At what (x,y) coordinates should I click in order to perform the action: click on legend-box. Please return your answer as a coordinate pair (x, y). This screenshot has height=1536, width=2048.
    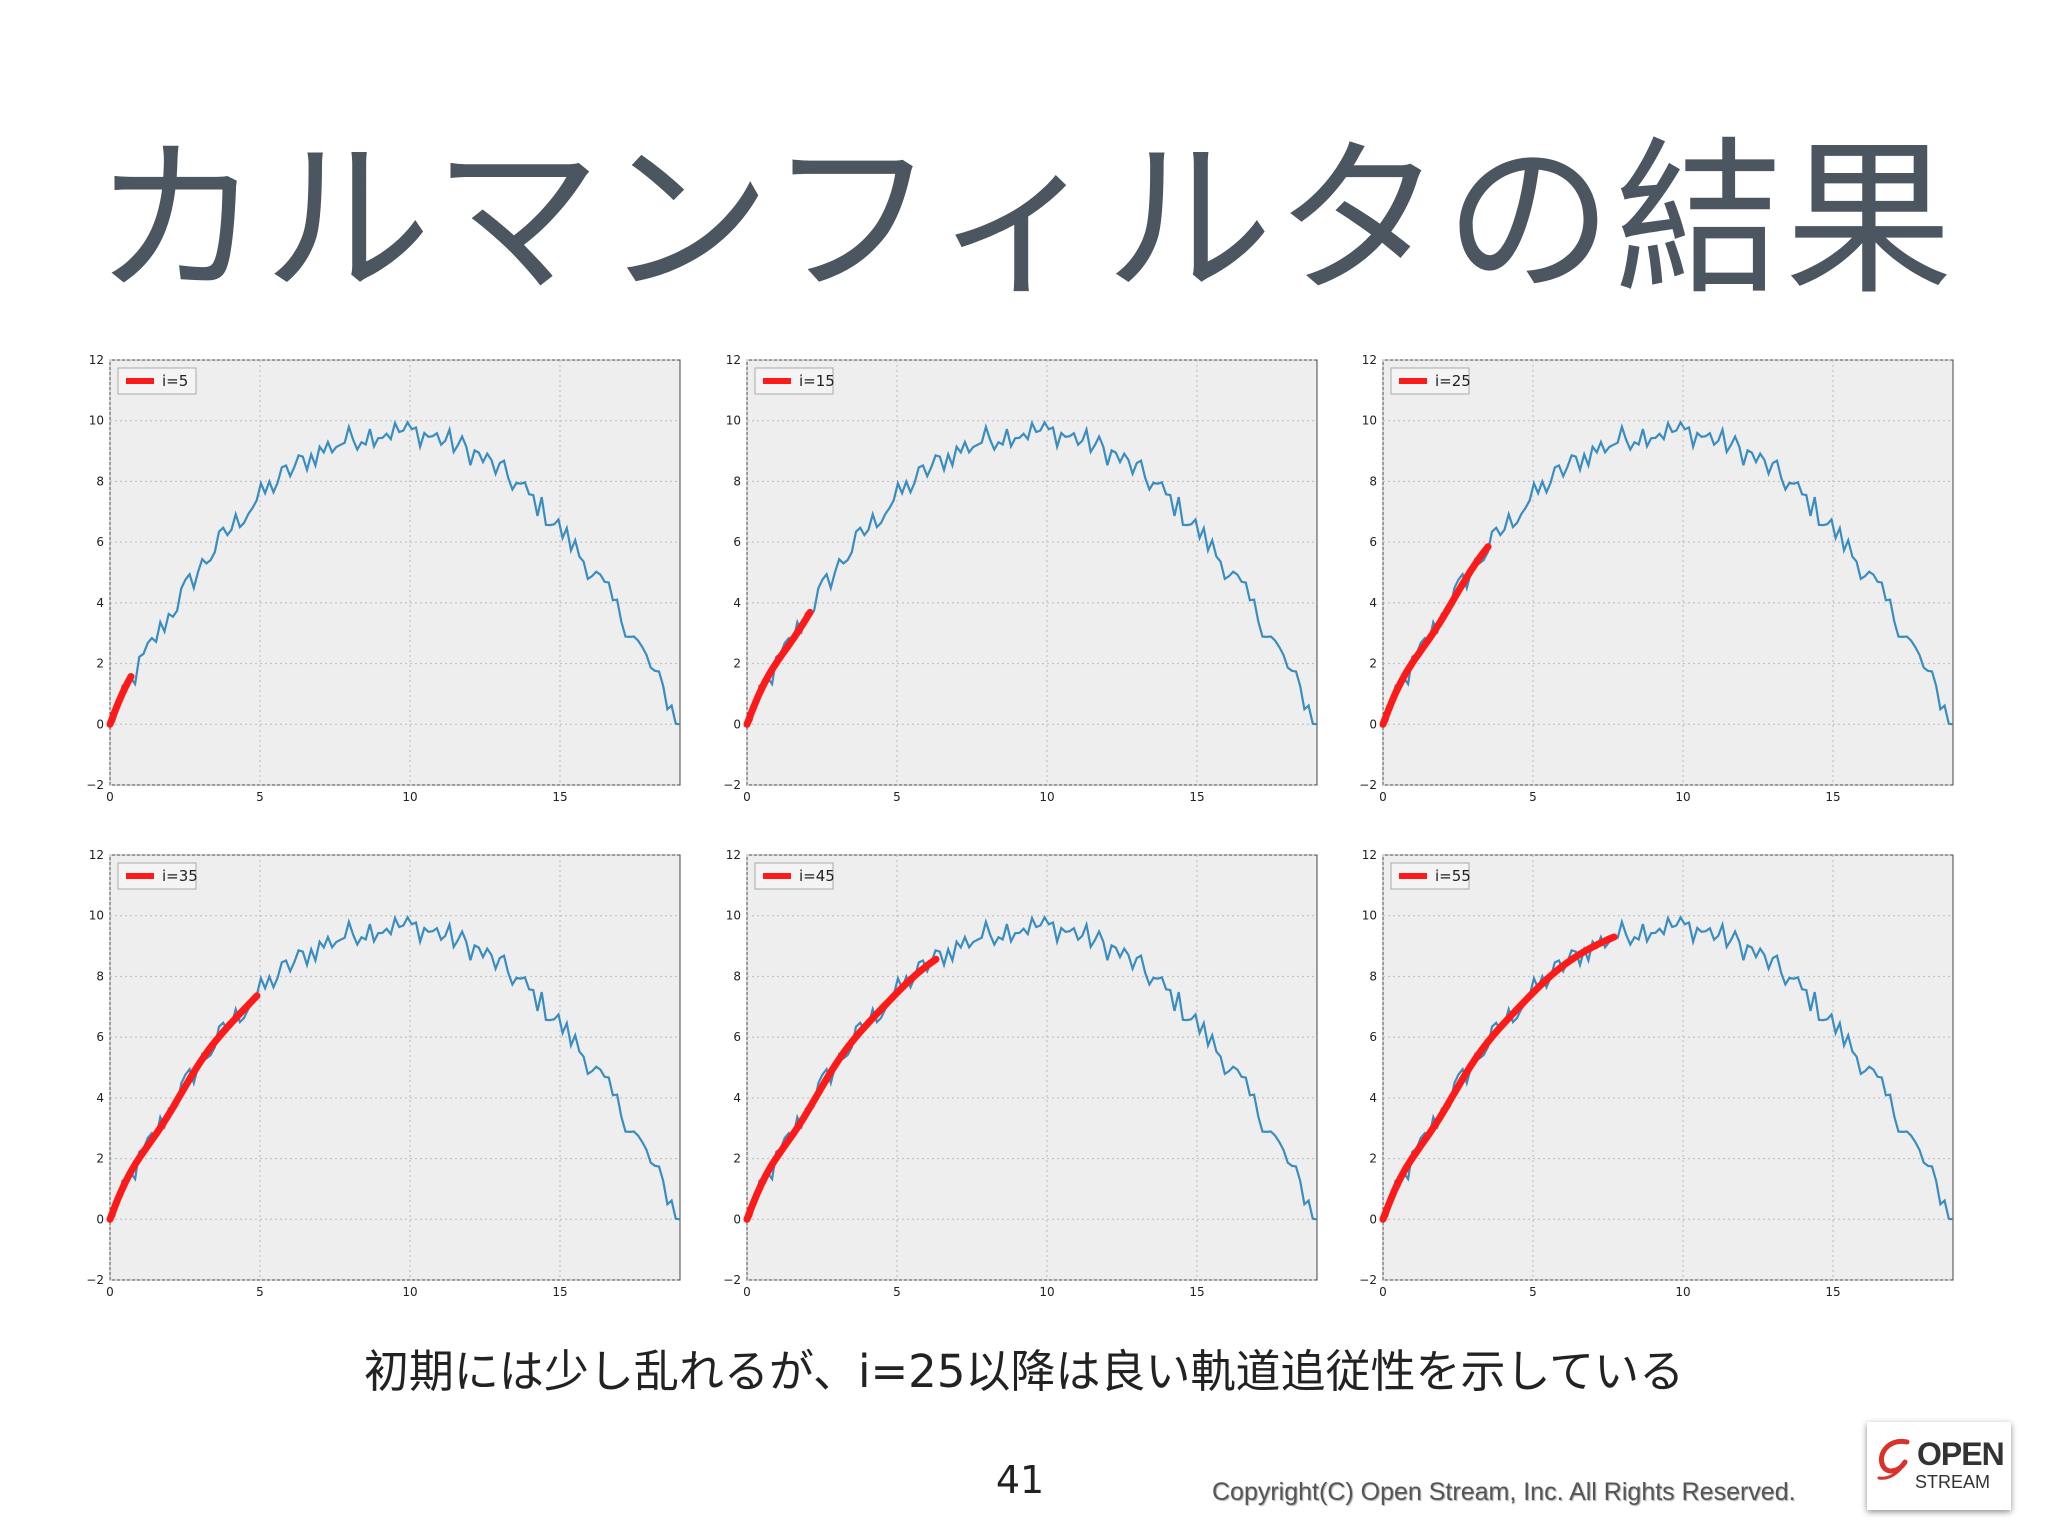
    Looking at the image, I should click on (157, 381).